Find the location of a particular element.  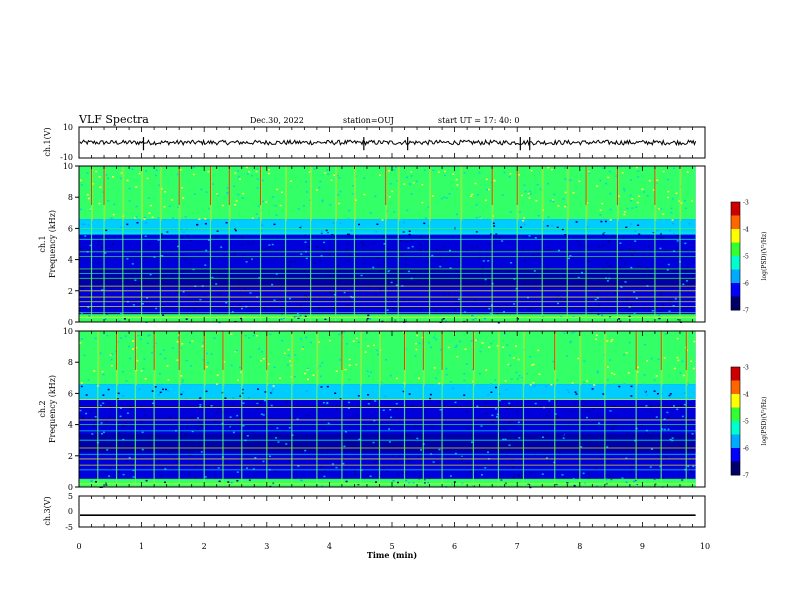

ch2-spectrogram-ytick-label: 0 is located at coordinates (70, 487).